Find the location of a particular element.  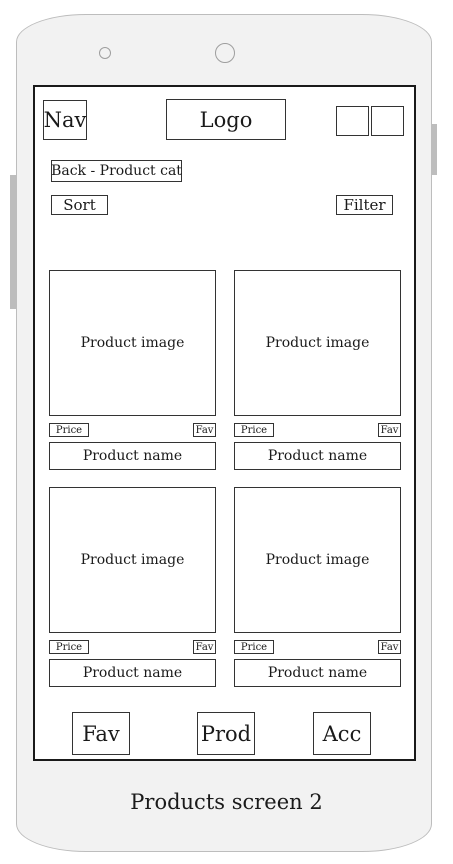

logo: Logo is located at coordinates (226, 119).